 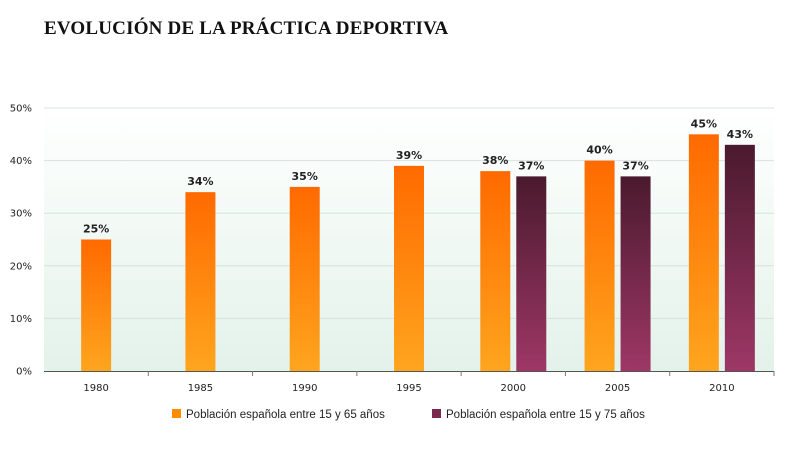 I want to click on legend-label: Población española entre 15 y 65 años, so click(x=285, y=415).